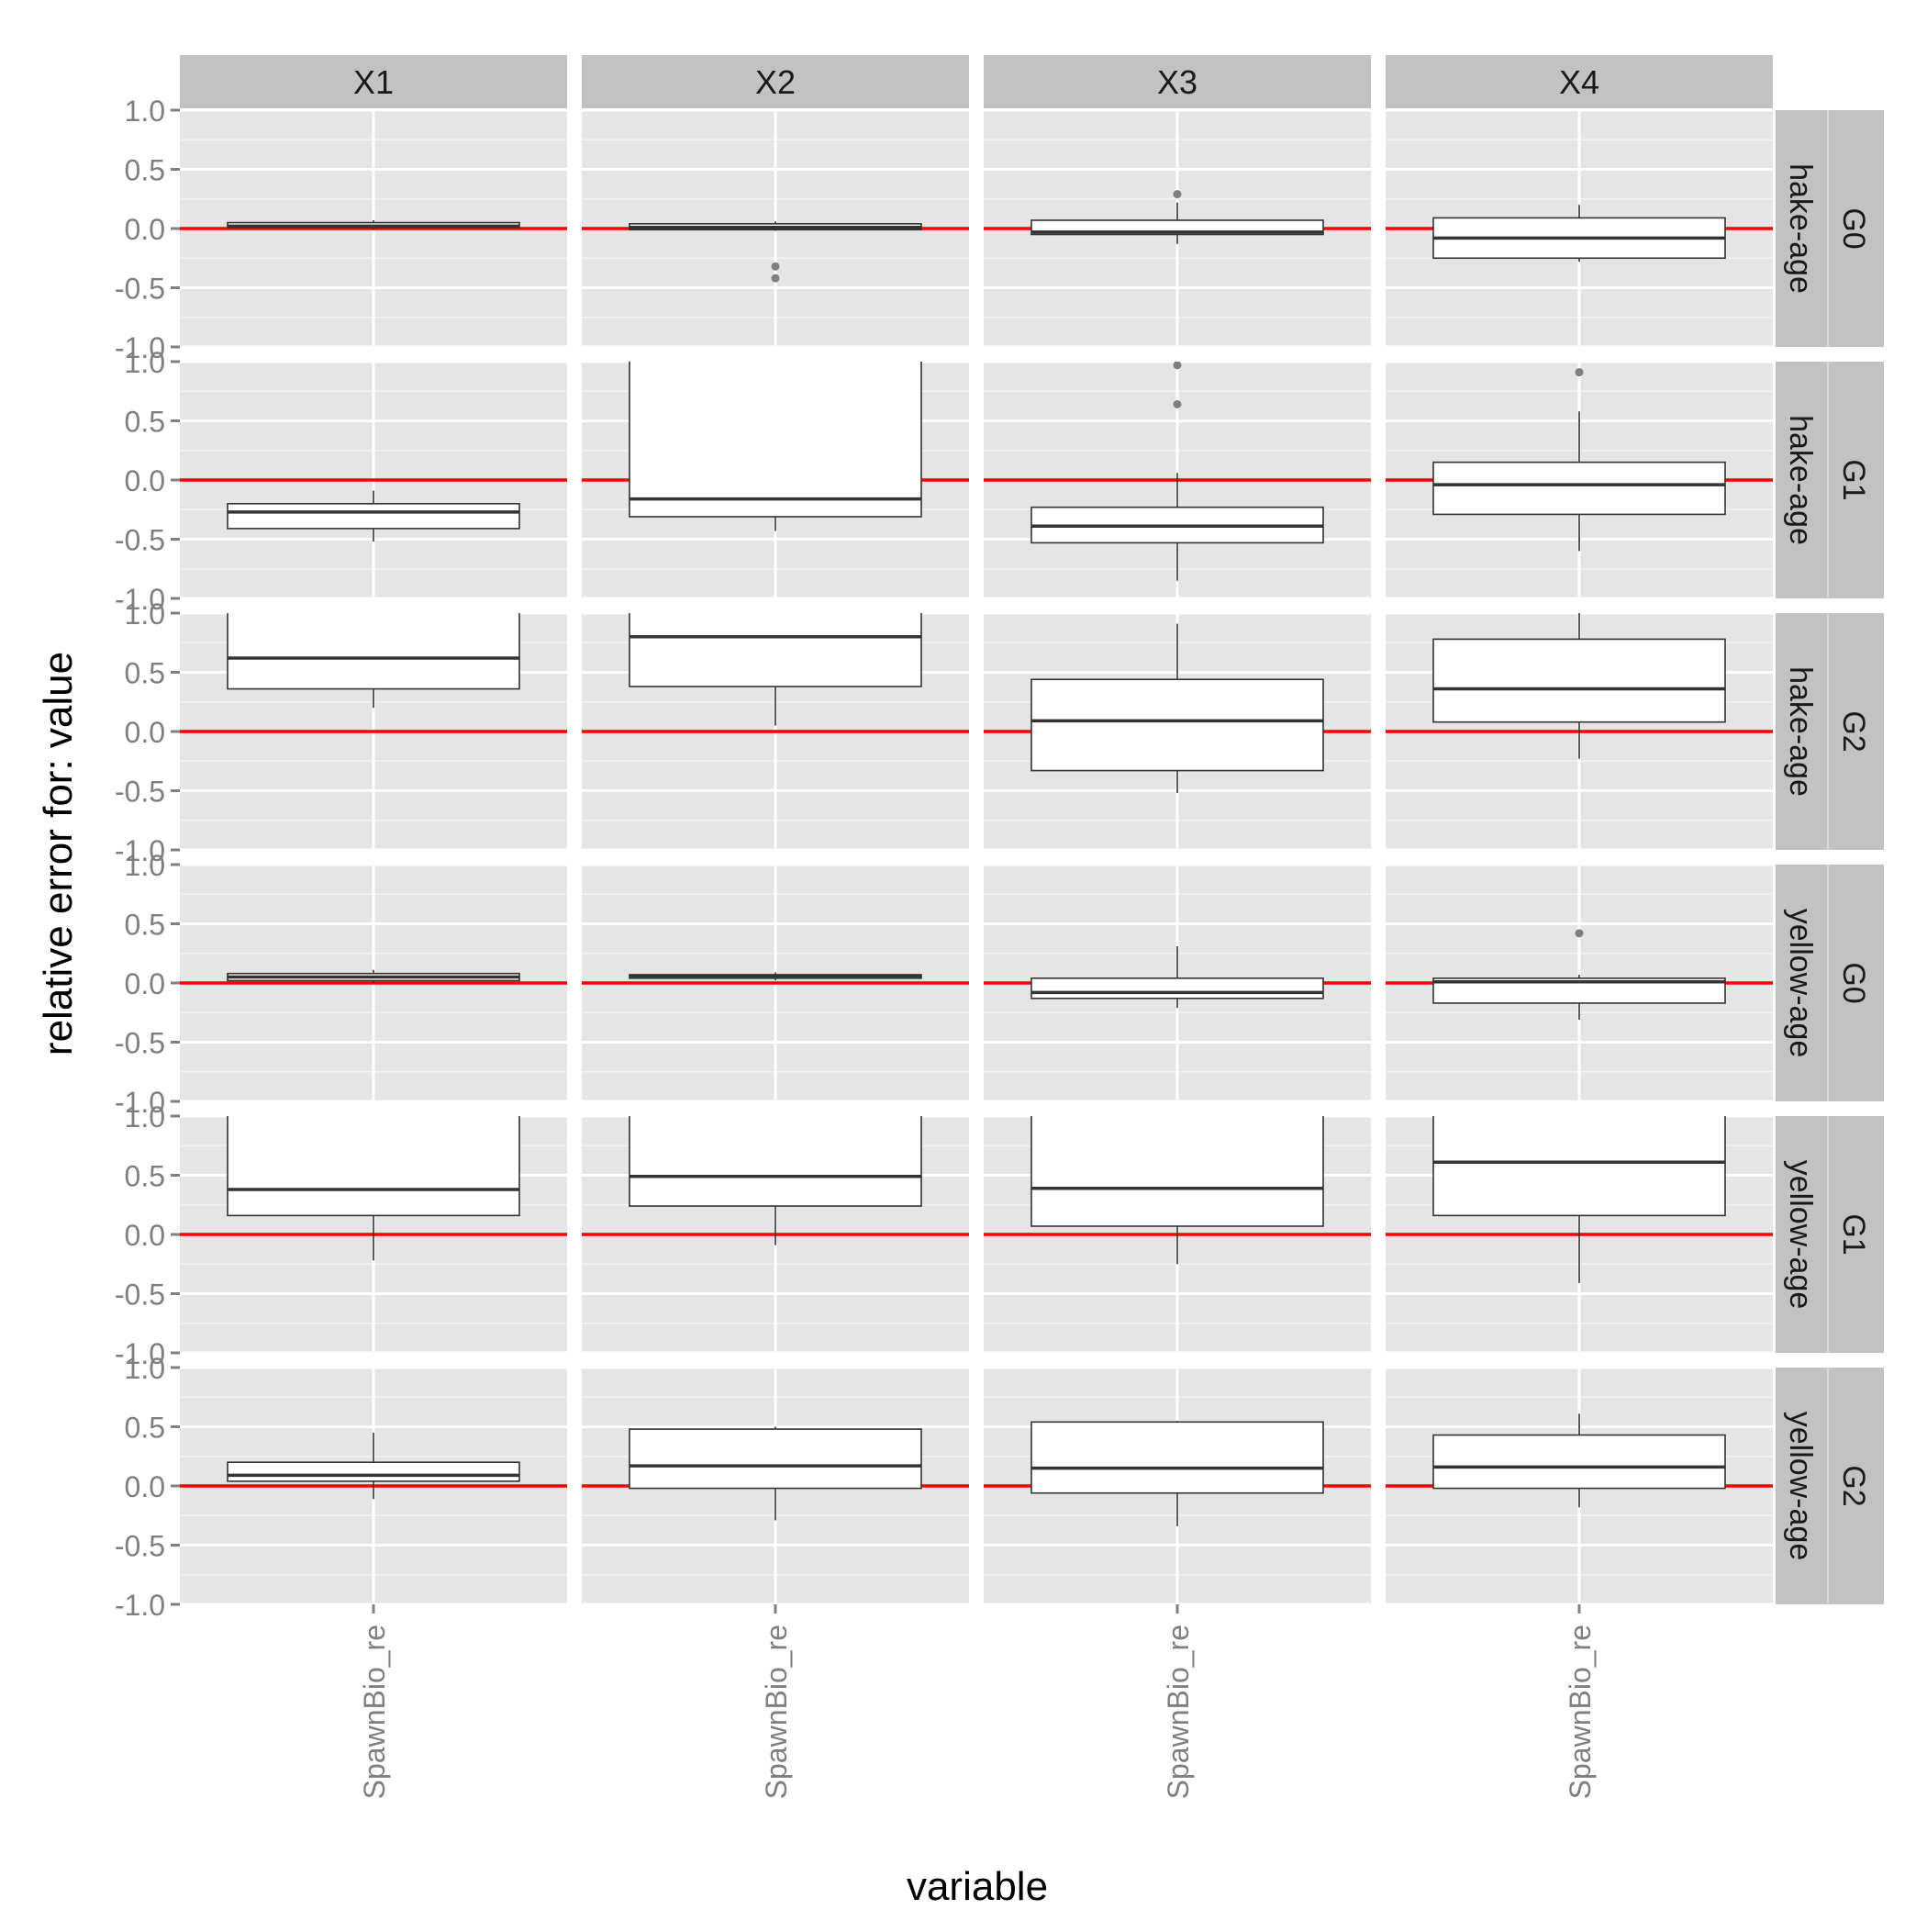  Describe the element at coordinates (58, 853) in the screenshot. I see `y-axis-title: relative error for: value` at that location.